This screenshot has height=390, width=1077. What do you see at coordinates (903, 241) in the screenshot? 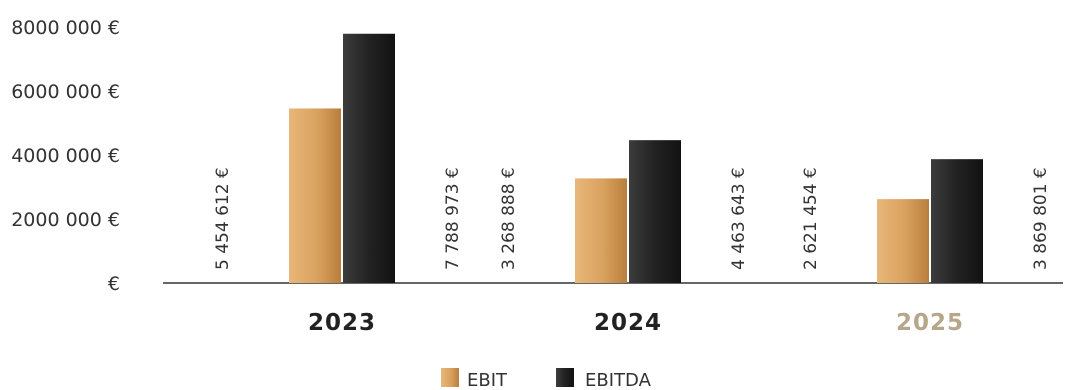
I see `bar-ebit-2025` at bounding box center [903, 241].